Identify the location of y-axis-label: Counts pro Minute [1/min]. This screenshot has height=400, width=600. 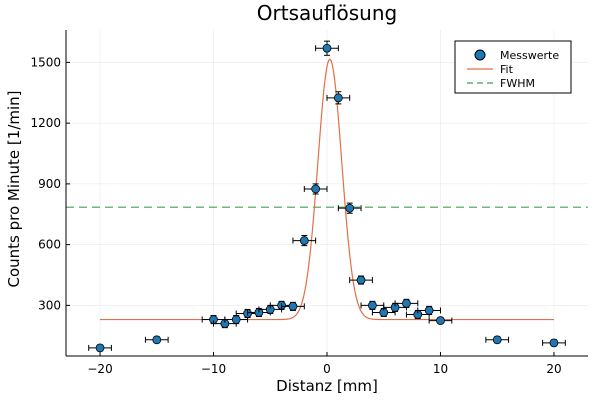
(14, 188).